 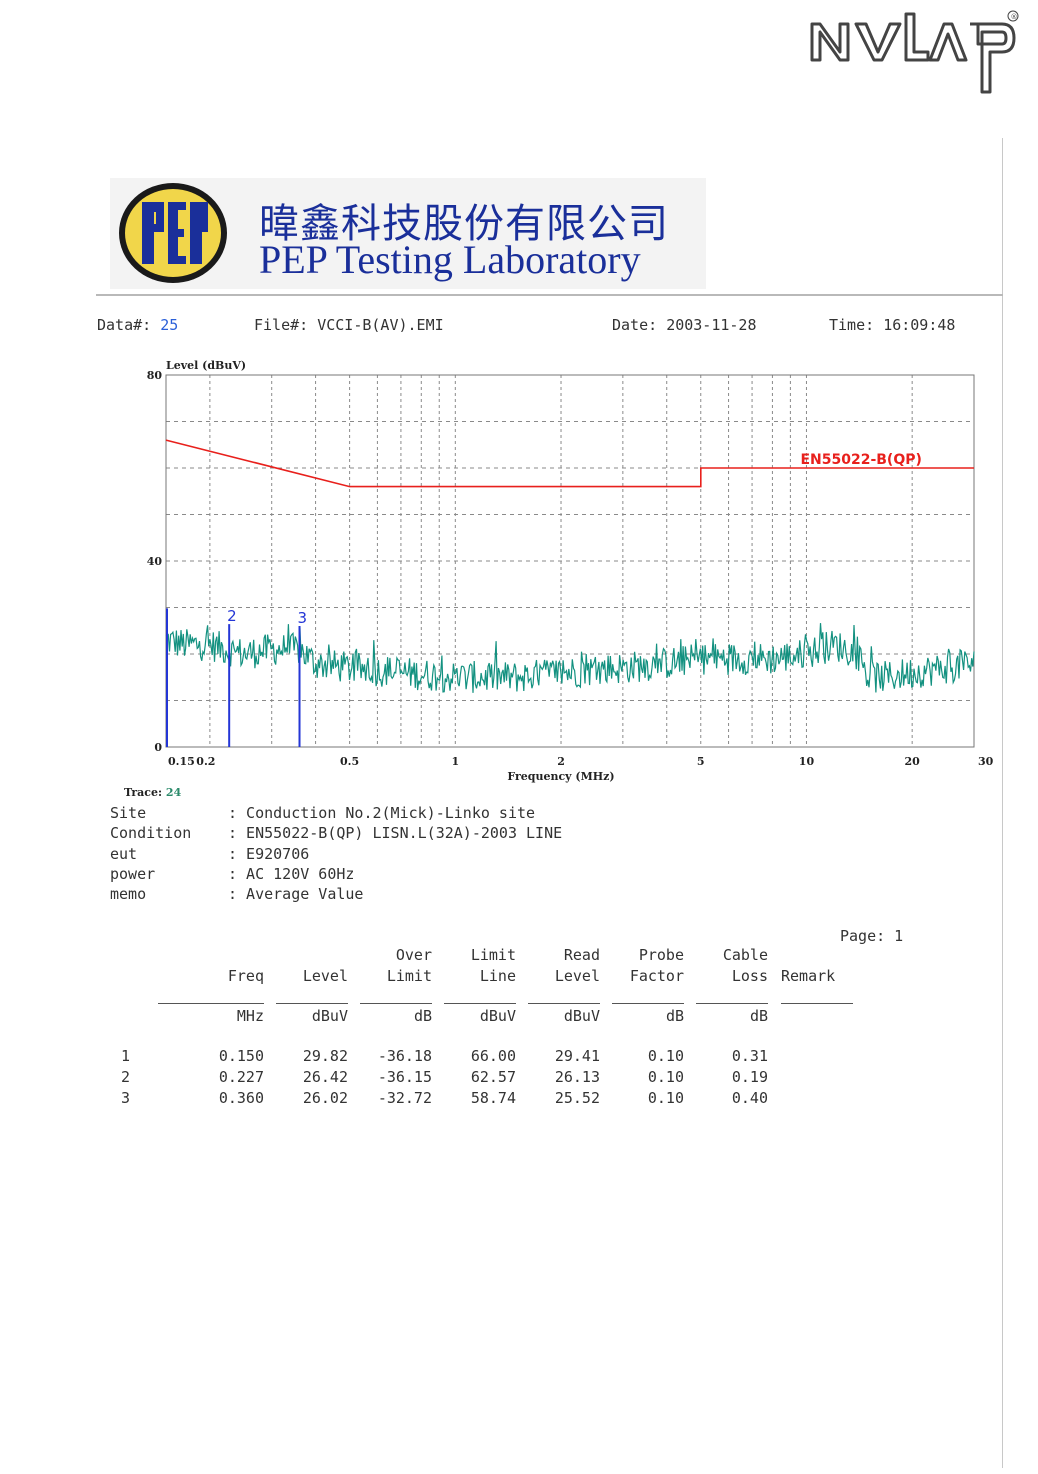 I want to click on trace-info: Trace: 24, so click(x=152, y=792).